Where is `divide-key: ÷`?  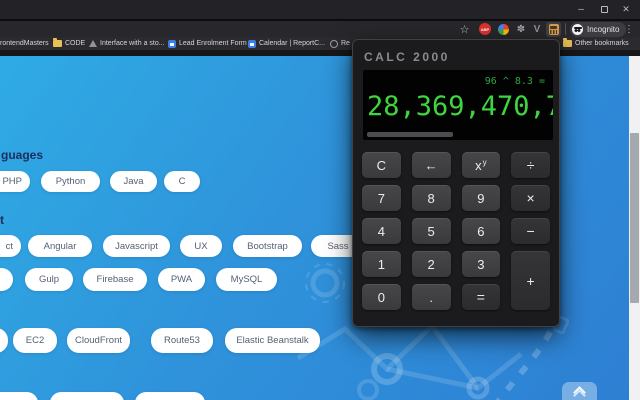
divide-key: ÷ is located at coordinates (530, 165).